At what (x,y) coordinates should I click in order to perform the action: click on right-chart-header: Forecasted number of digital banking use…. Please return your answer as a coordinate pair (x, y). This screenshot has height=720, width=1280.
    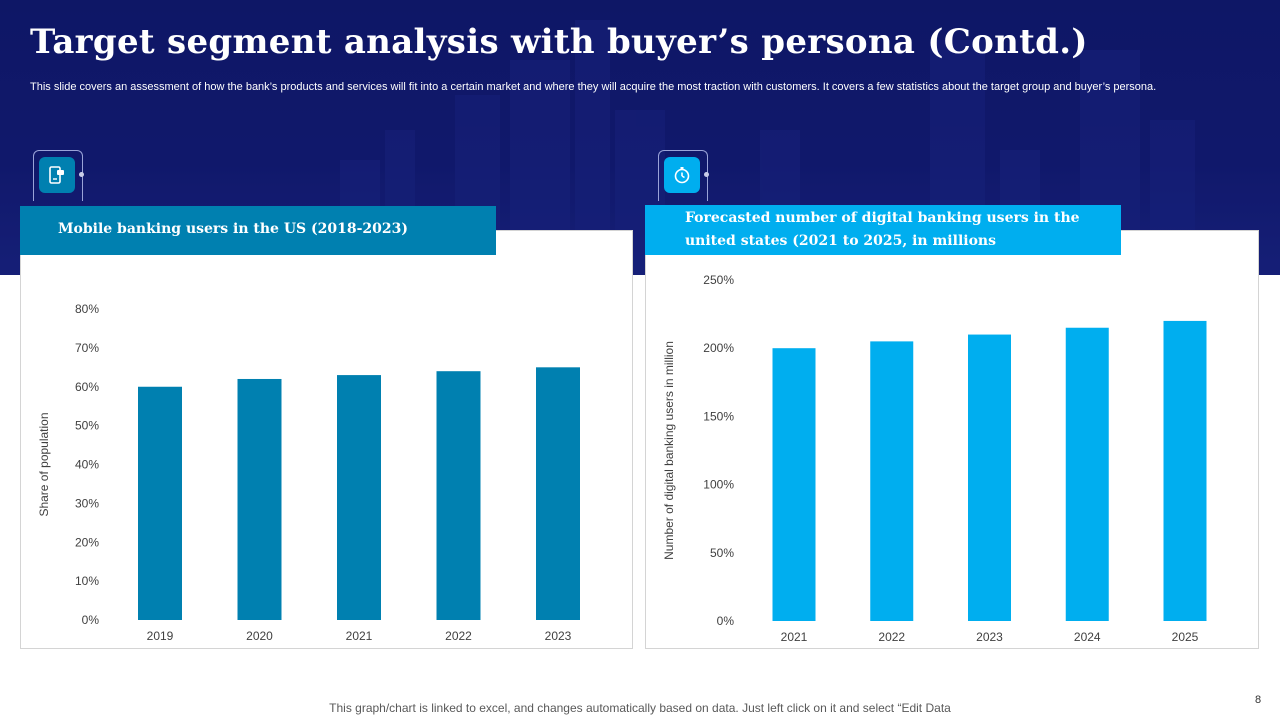
    Looking at the image, I should click on (883, 230).